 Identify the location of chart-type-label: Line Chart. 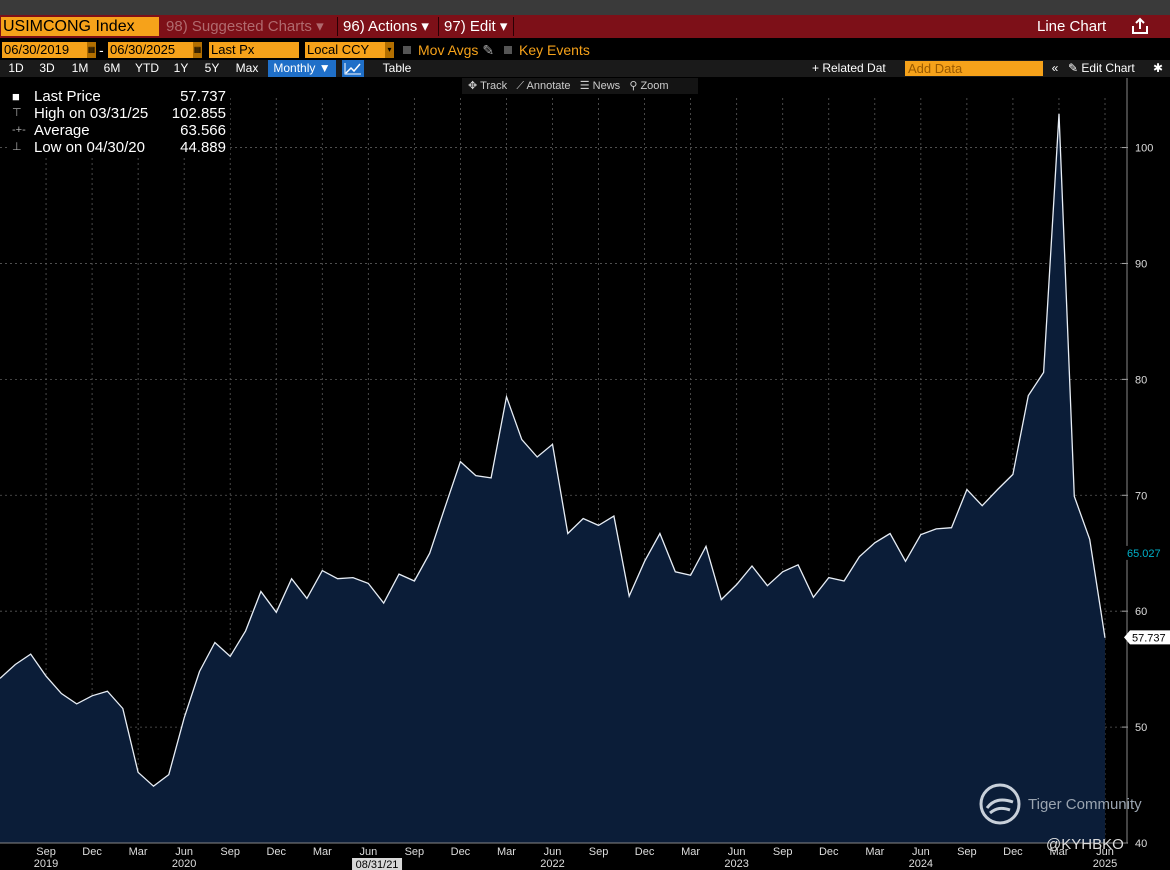
(1072, 26).